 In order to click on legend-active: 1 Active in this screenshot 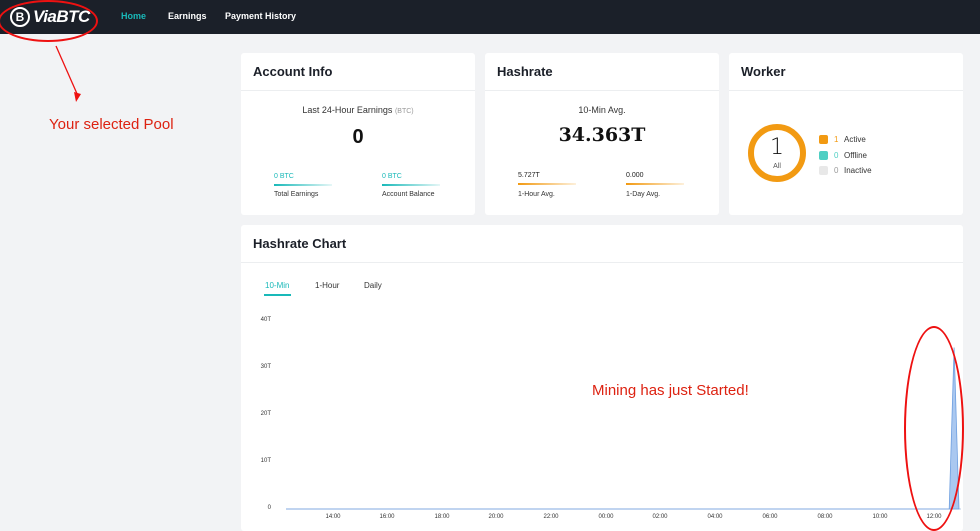, I will do `click(842, 139)`.